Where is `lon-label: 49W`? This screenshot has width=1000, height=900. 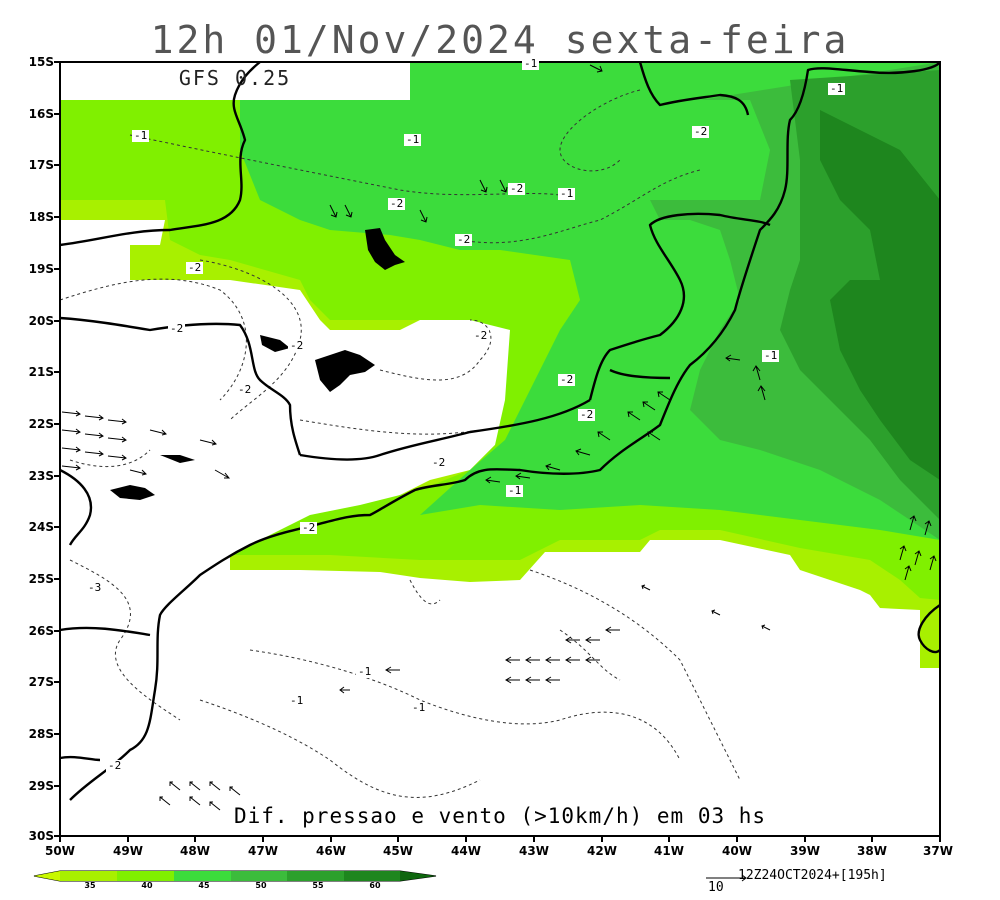
lon-label: 49W is located at coordinates (128, 851).